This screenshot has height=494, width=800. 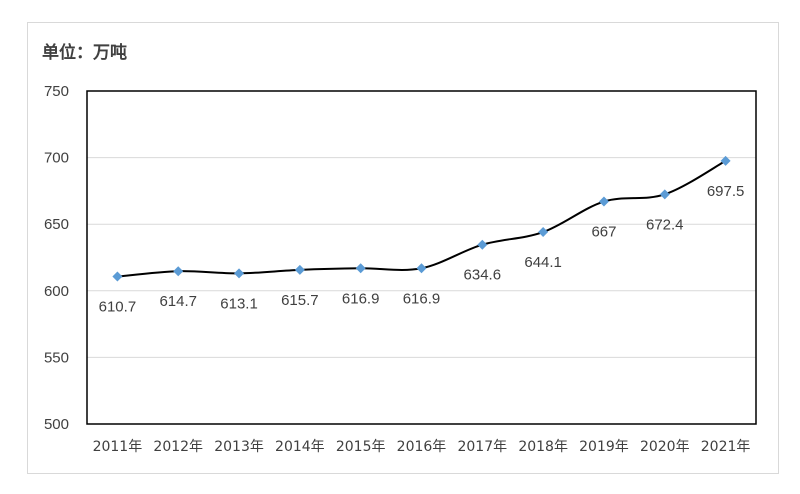 What do you see at coordinates (300, 300) in the screenshot?
I see `data-label: 615.7` at bounding box center [300, 300].